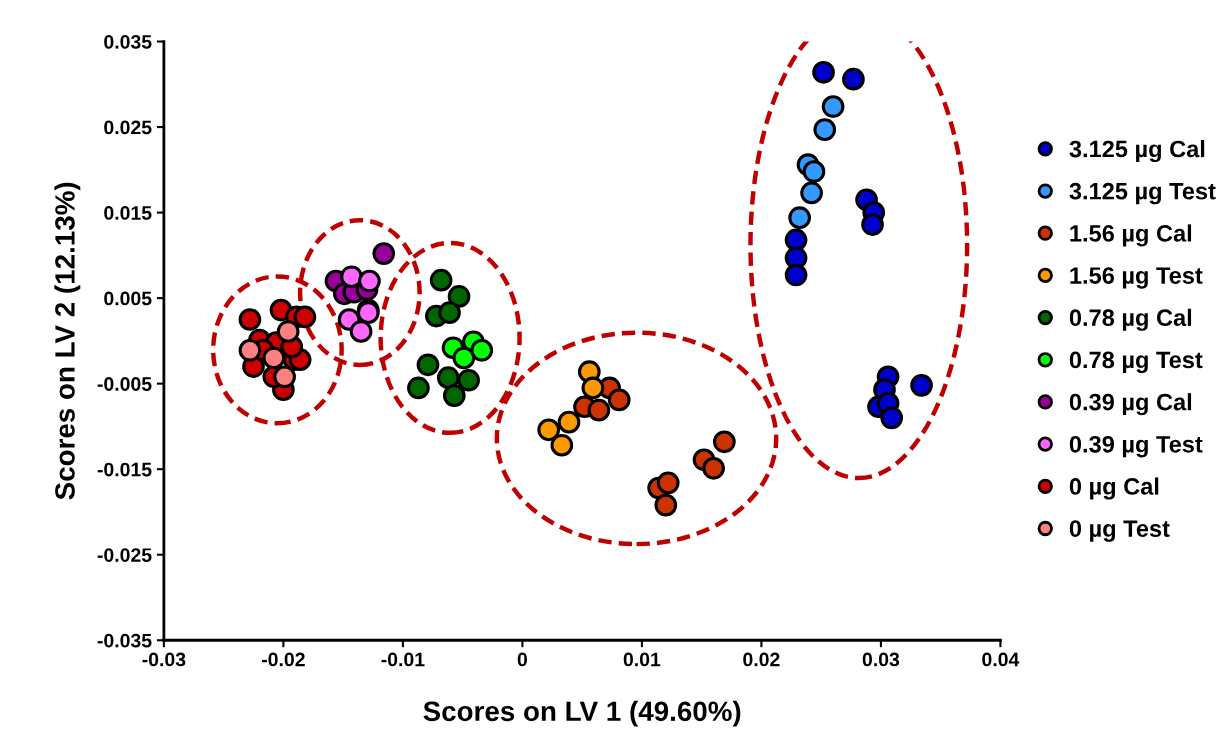 The height and width of the screenshot is (755, 1223). What do you see at coordinates (124, 384) in the screenshot?
I see `y-tick-label: -0.005` at bounding box center [124, 384].